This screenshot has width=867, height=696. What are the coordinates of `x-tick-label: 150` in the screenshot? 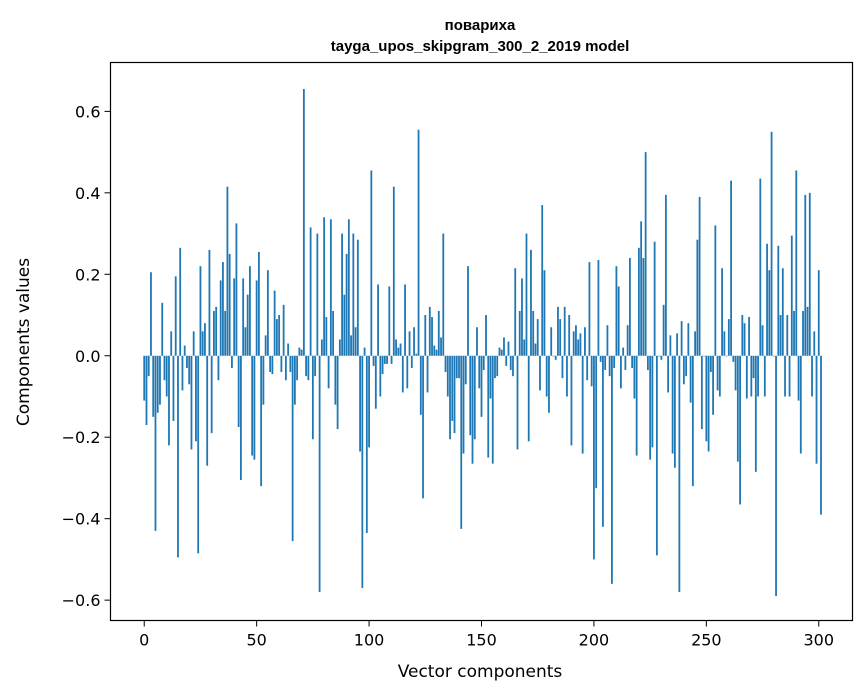 It's located at (481, 640).